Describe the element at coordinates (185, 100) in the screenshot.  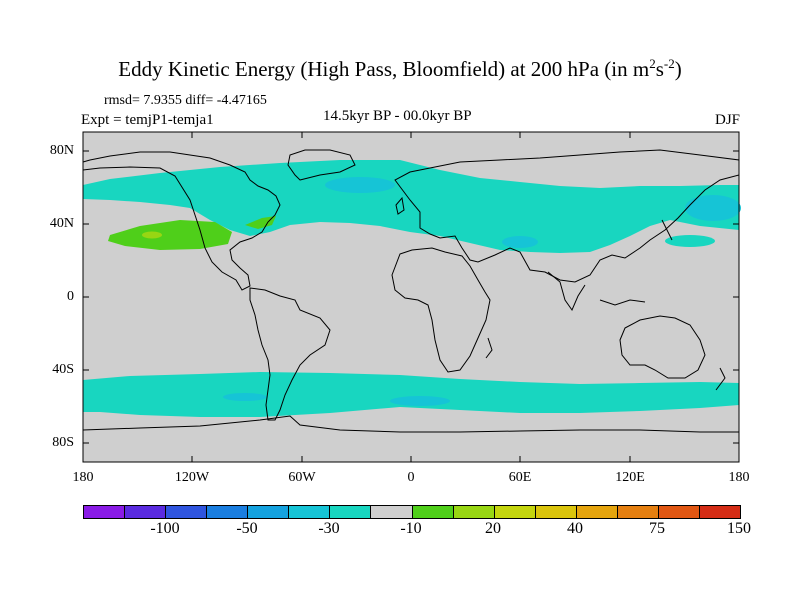
I see `stats-text: rmsd= 7.9355 diff= -4.47165` at that location.